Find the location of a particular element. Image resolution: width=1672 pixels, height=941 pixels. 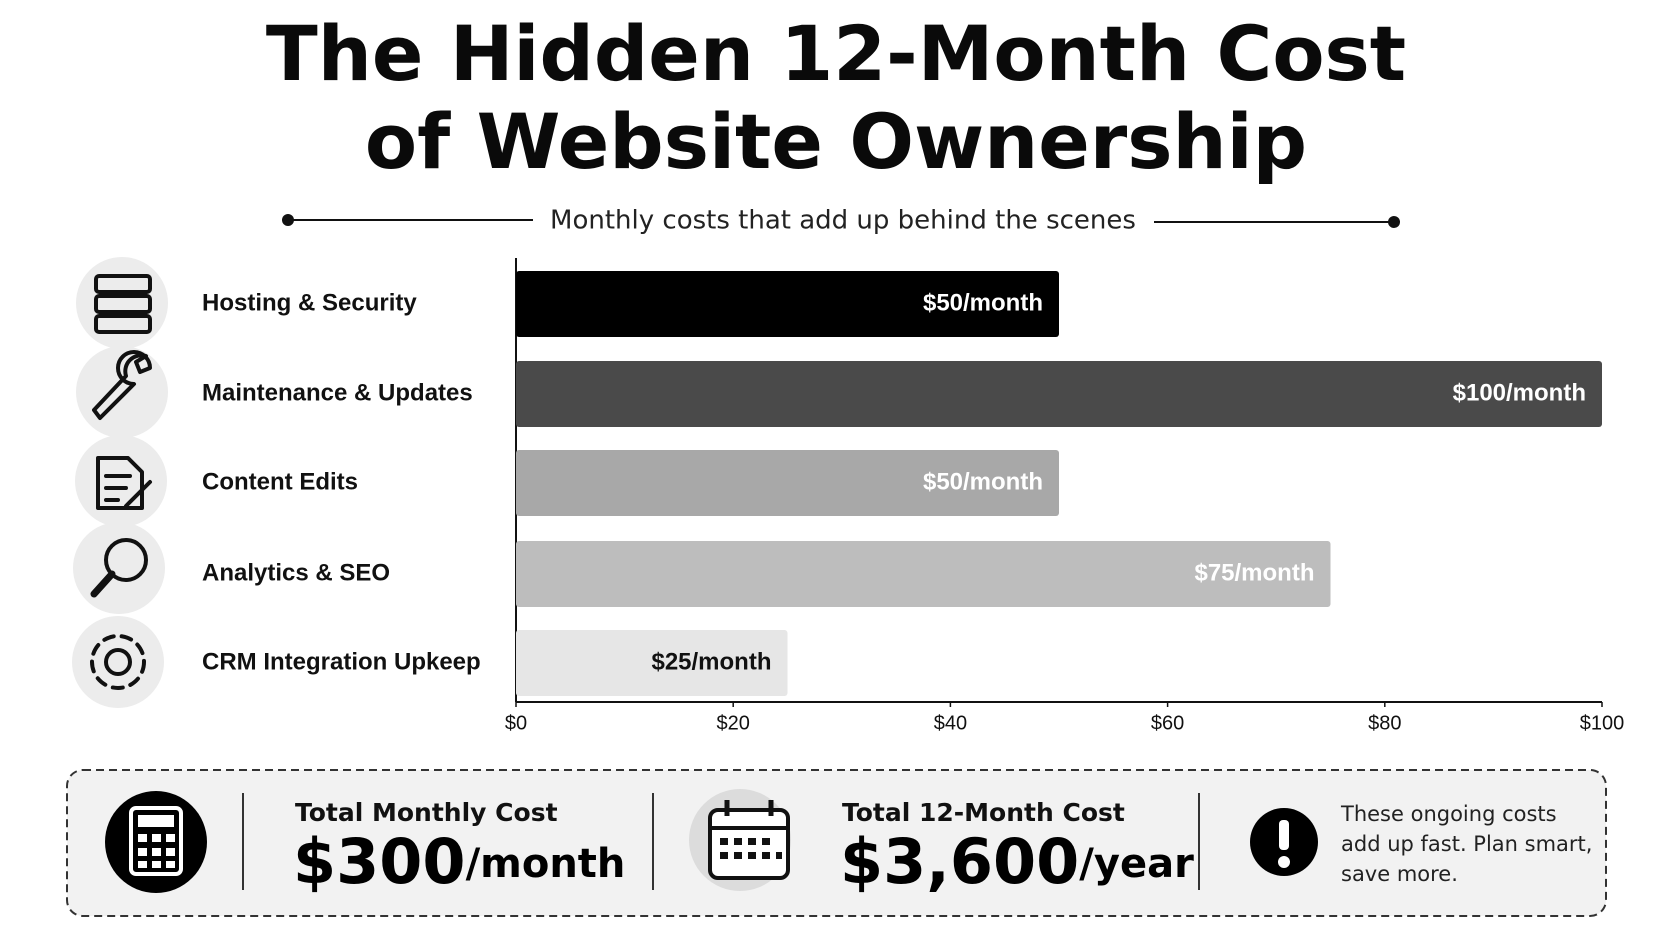

x-tick-label: $100 is located at coordinates (1602, 723).